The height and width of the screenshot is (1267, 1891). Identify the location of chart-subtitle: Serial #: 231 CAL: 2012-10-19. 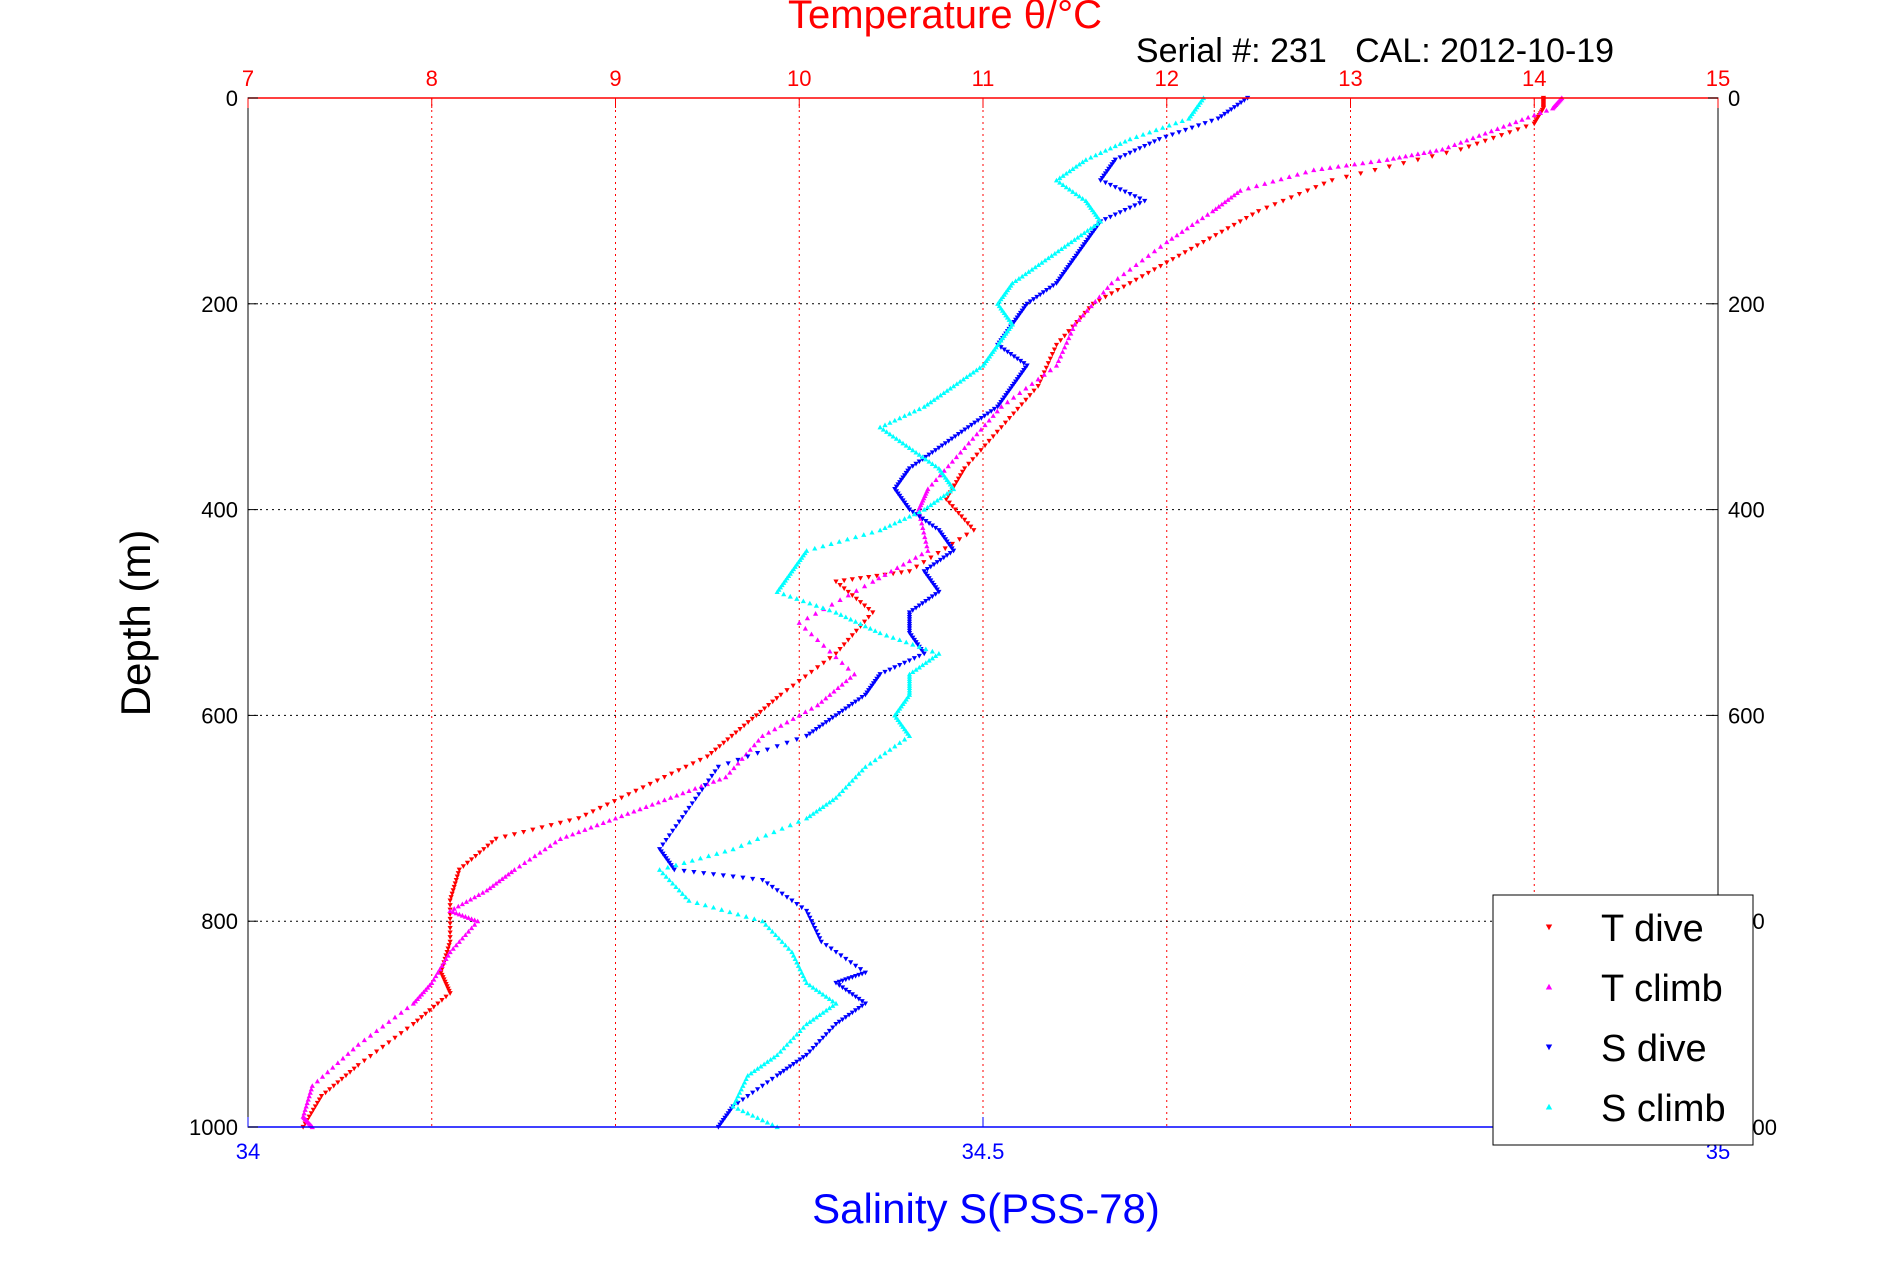
(1375, 51).